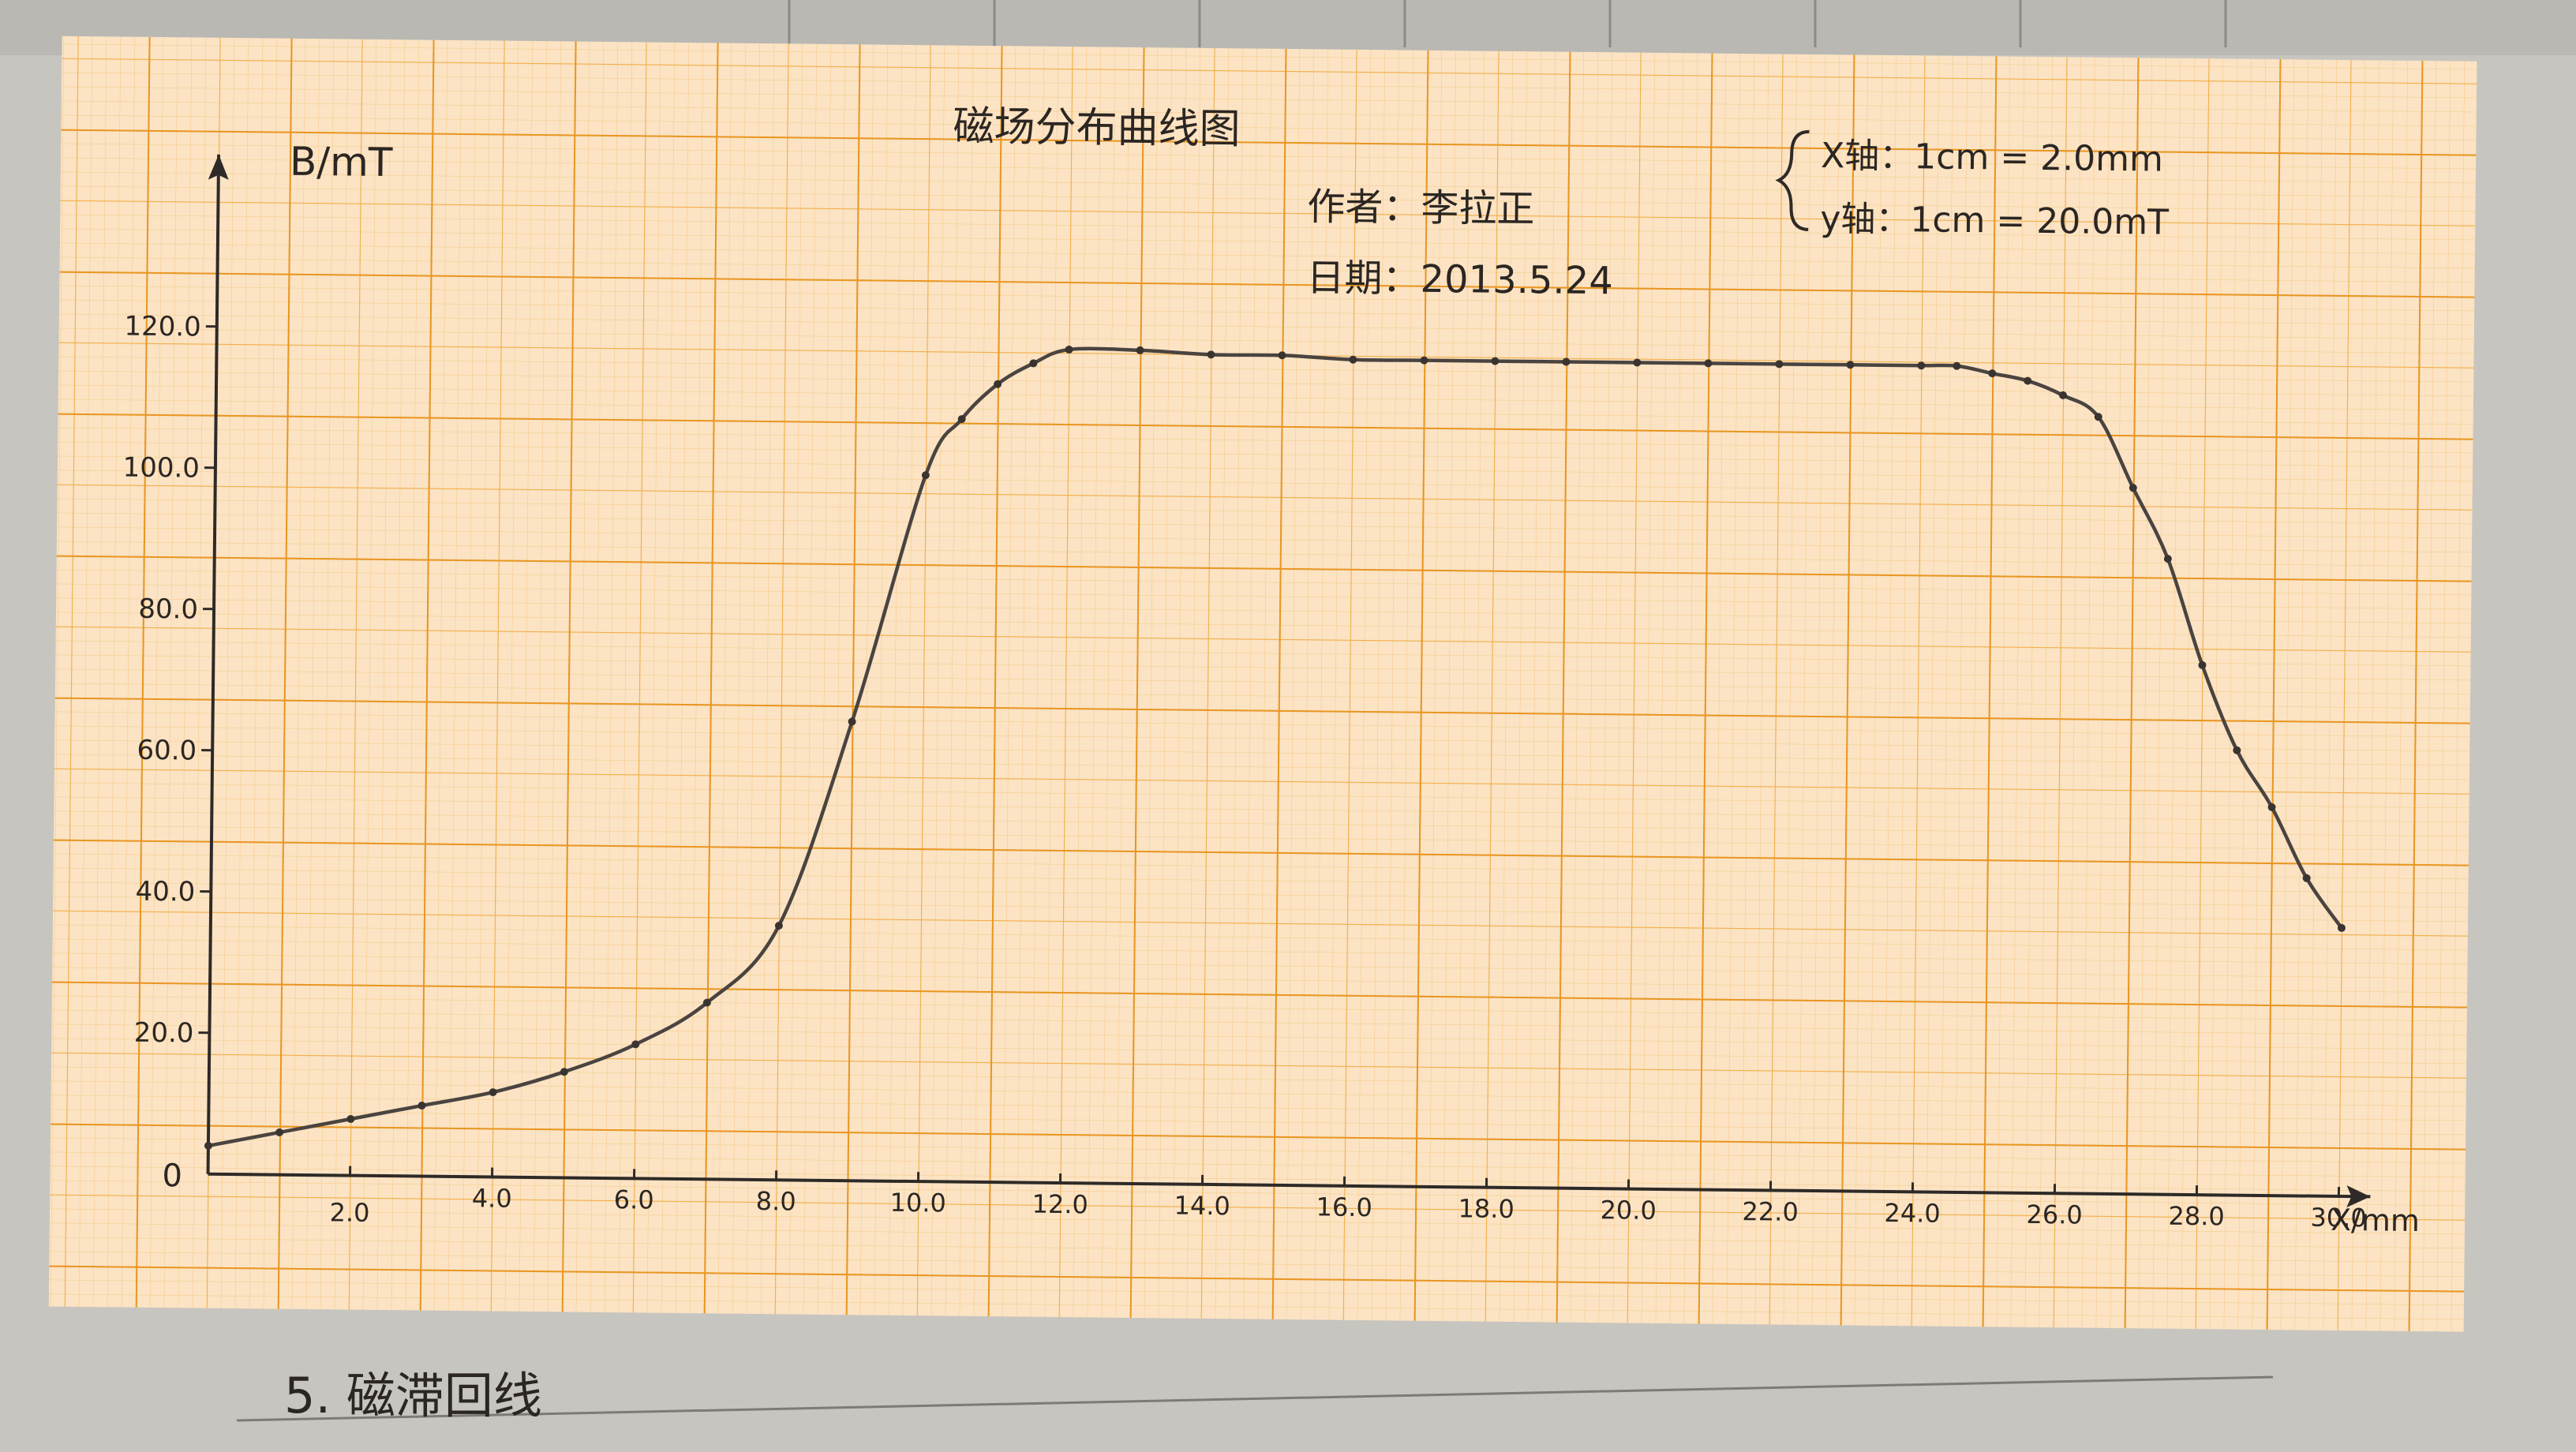 The image size is (2576, 1452). I want to click on x-tick-label: 16.0, so click(1344, 1207).